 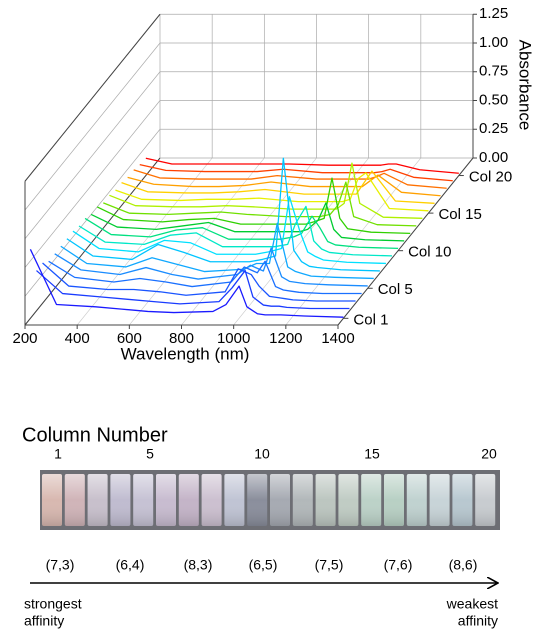 What do you see at coordinates (262, 454) in the screenshot?
I see `column-label: 10` at bounding box center [262, 454].